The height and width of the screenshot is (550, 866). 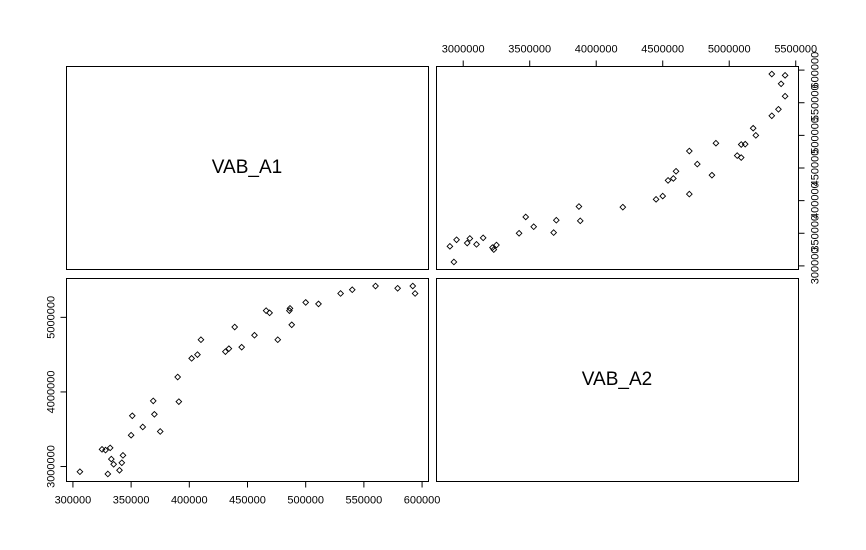 What do you see at coordinates (422, 501) in the screenshot?
I see `bottom-tick-label: 600000` at bounding box center [422, 501].